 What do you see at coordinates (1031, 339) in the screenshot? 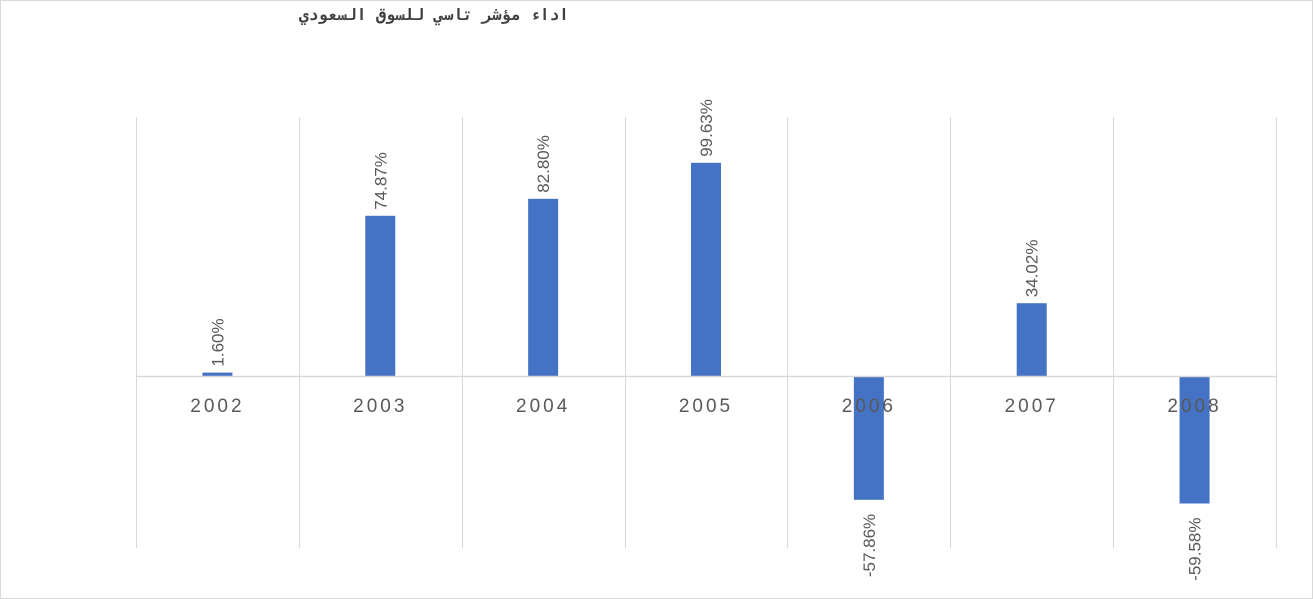
I see `bar-2007` at bounding box center [1031, 339].